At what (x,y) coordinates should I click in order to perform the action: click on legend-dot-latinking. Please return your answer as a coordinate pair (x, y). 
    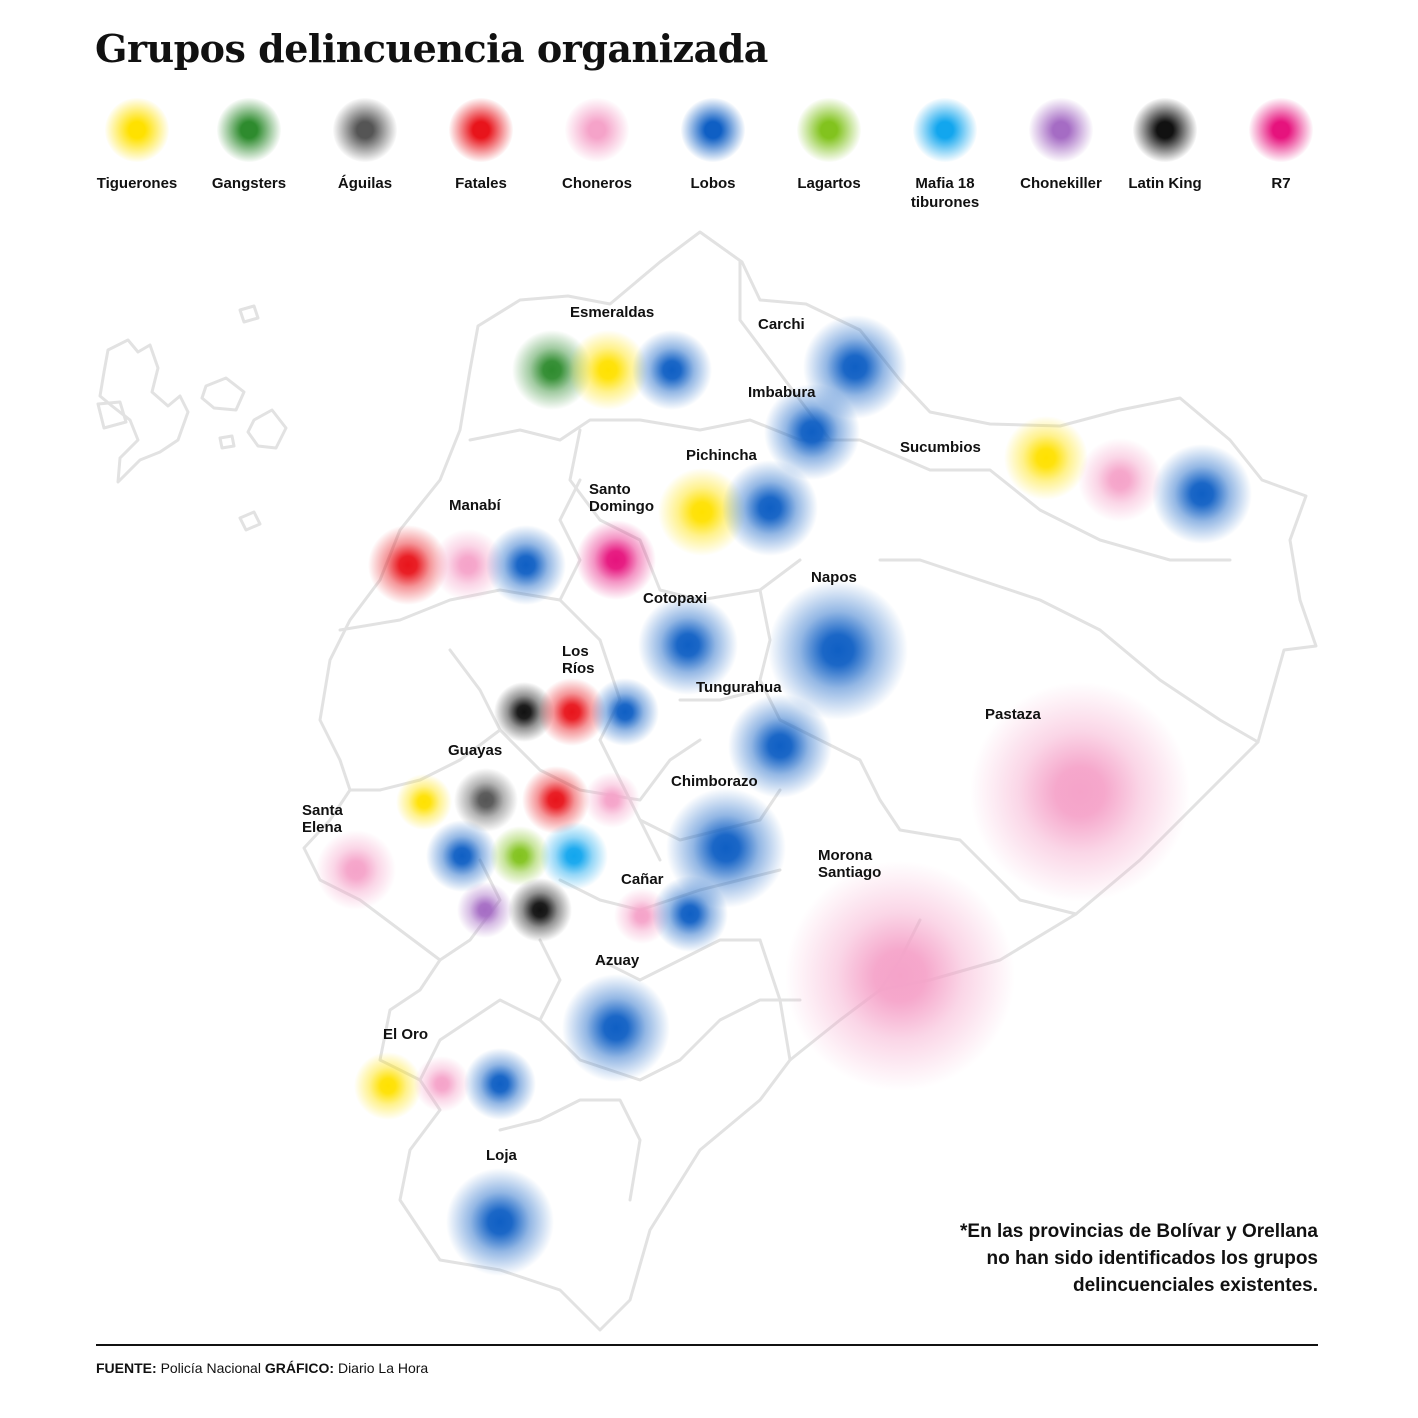
    Looking at the image, I should click on (1165, 130).